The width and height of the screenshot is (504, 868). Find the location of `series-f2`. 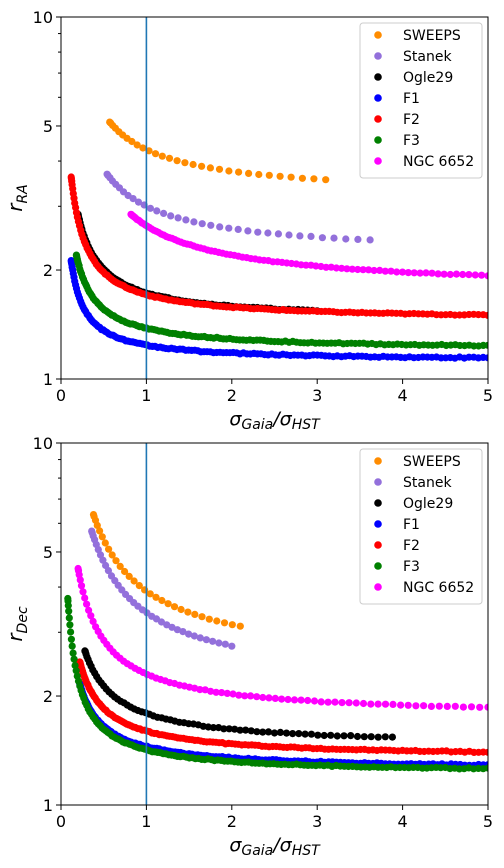

series-f2 is located at coordinates (277, 246).